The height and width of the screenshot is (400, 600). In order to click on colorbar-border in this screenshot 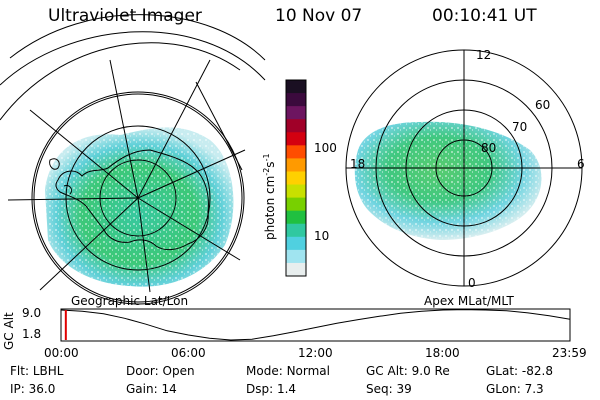, I will do `click(296, 178)`.